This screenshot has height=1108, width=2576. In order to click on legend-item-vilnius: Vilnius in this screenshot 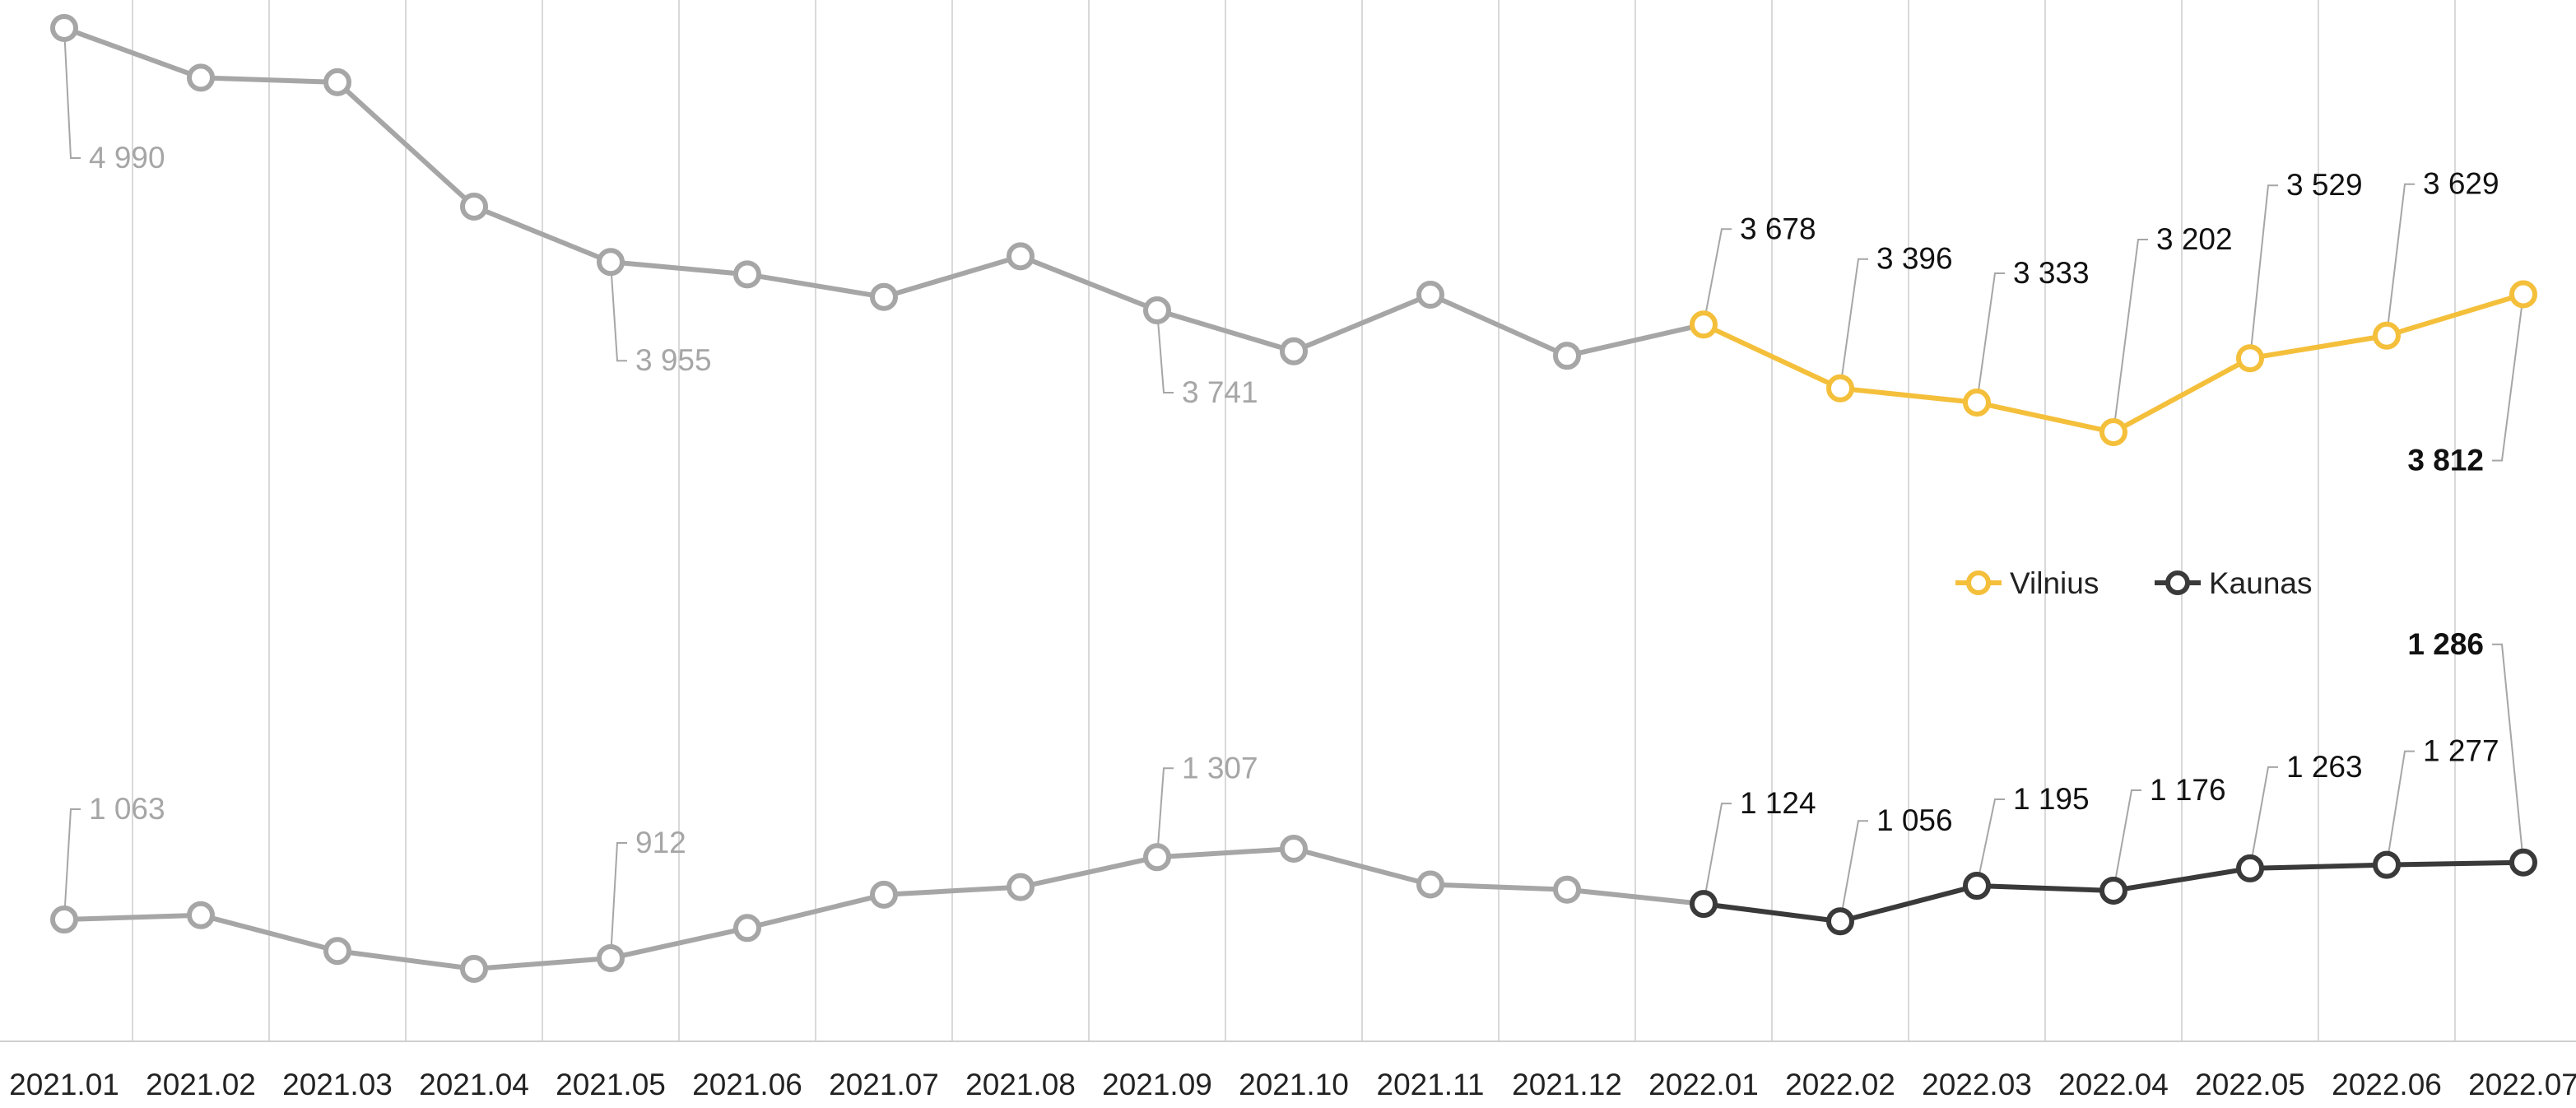, I will do `click(2027, 583)`.